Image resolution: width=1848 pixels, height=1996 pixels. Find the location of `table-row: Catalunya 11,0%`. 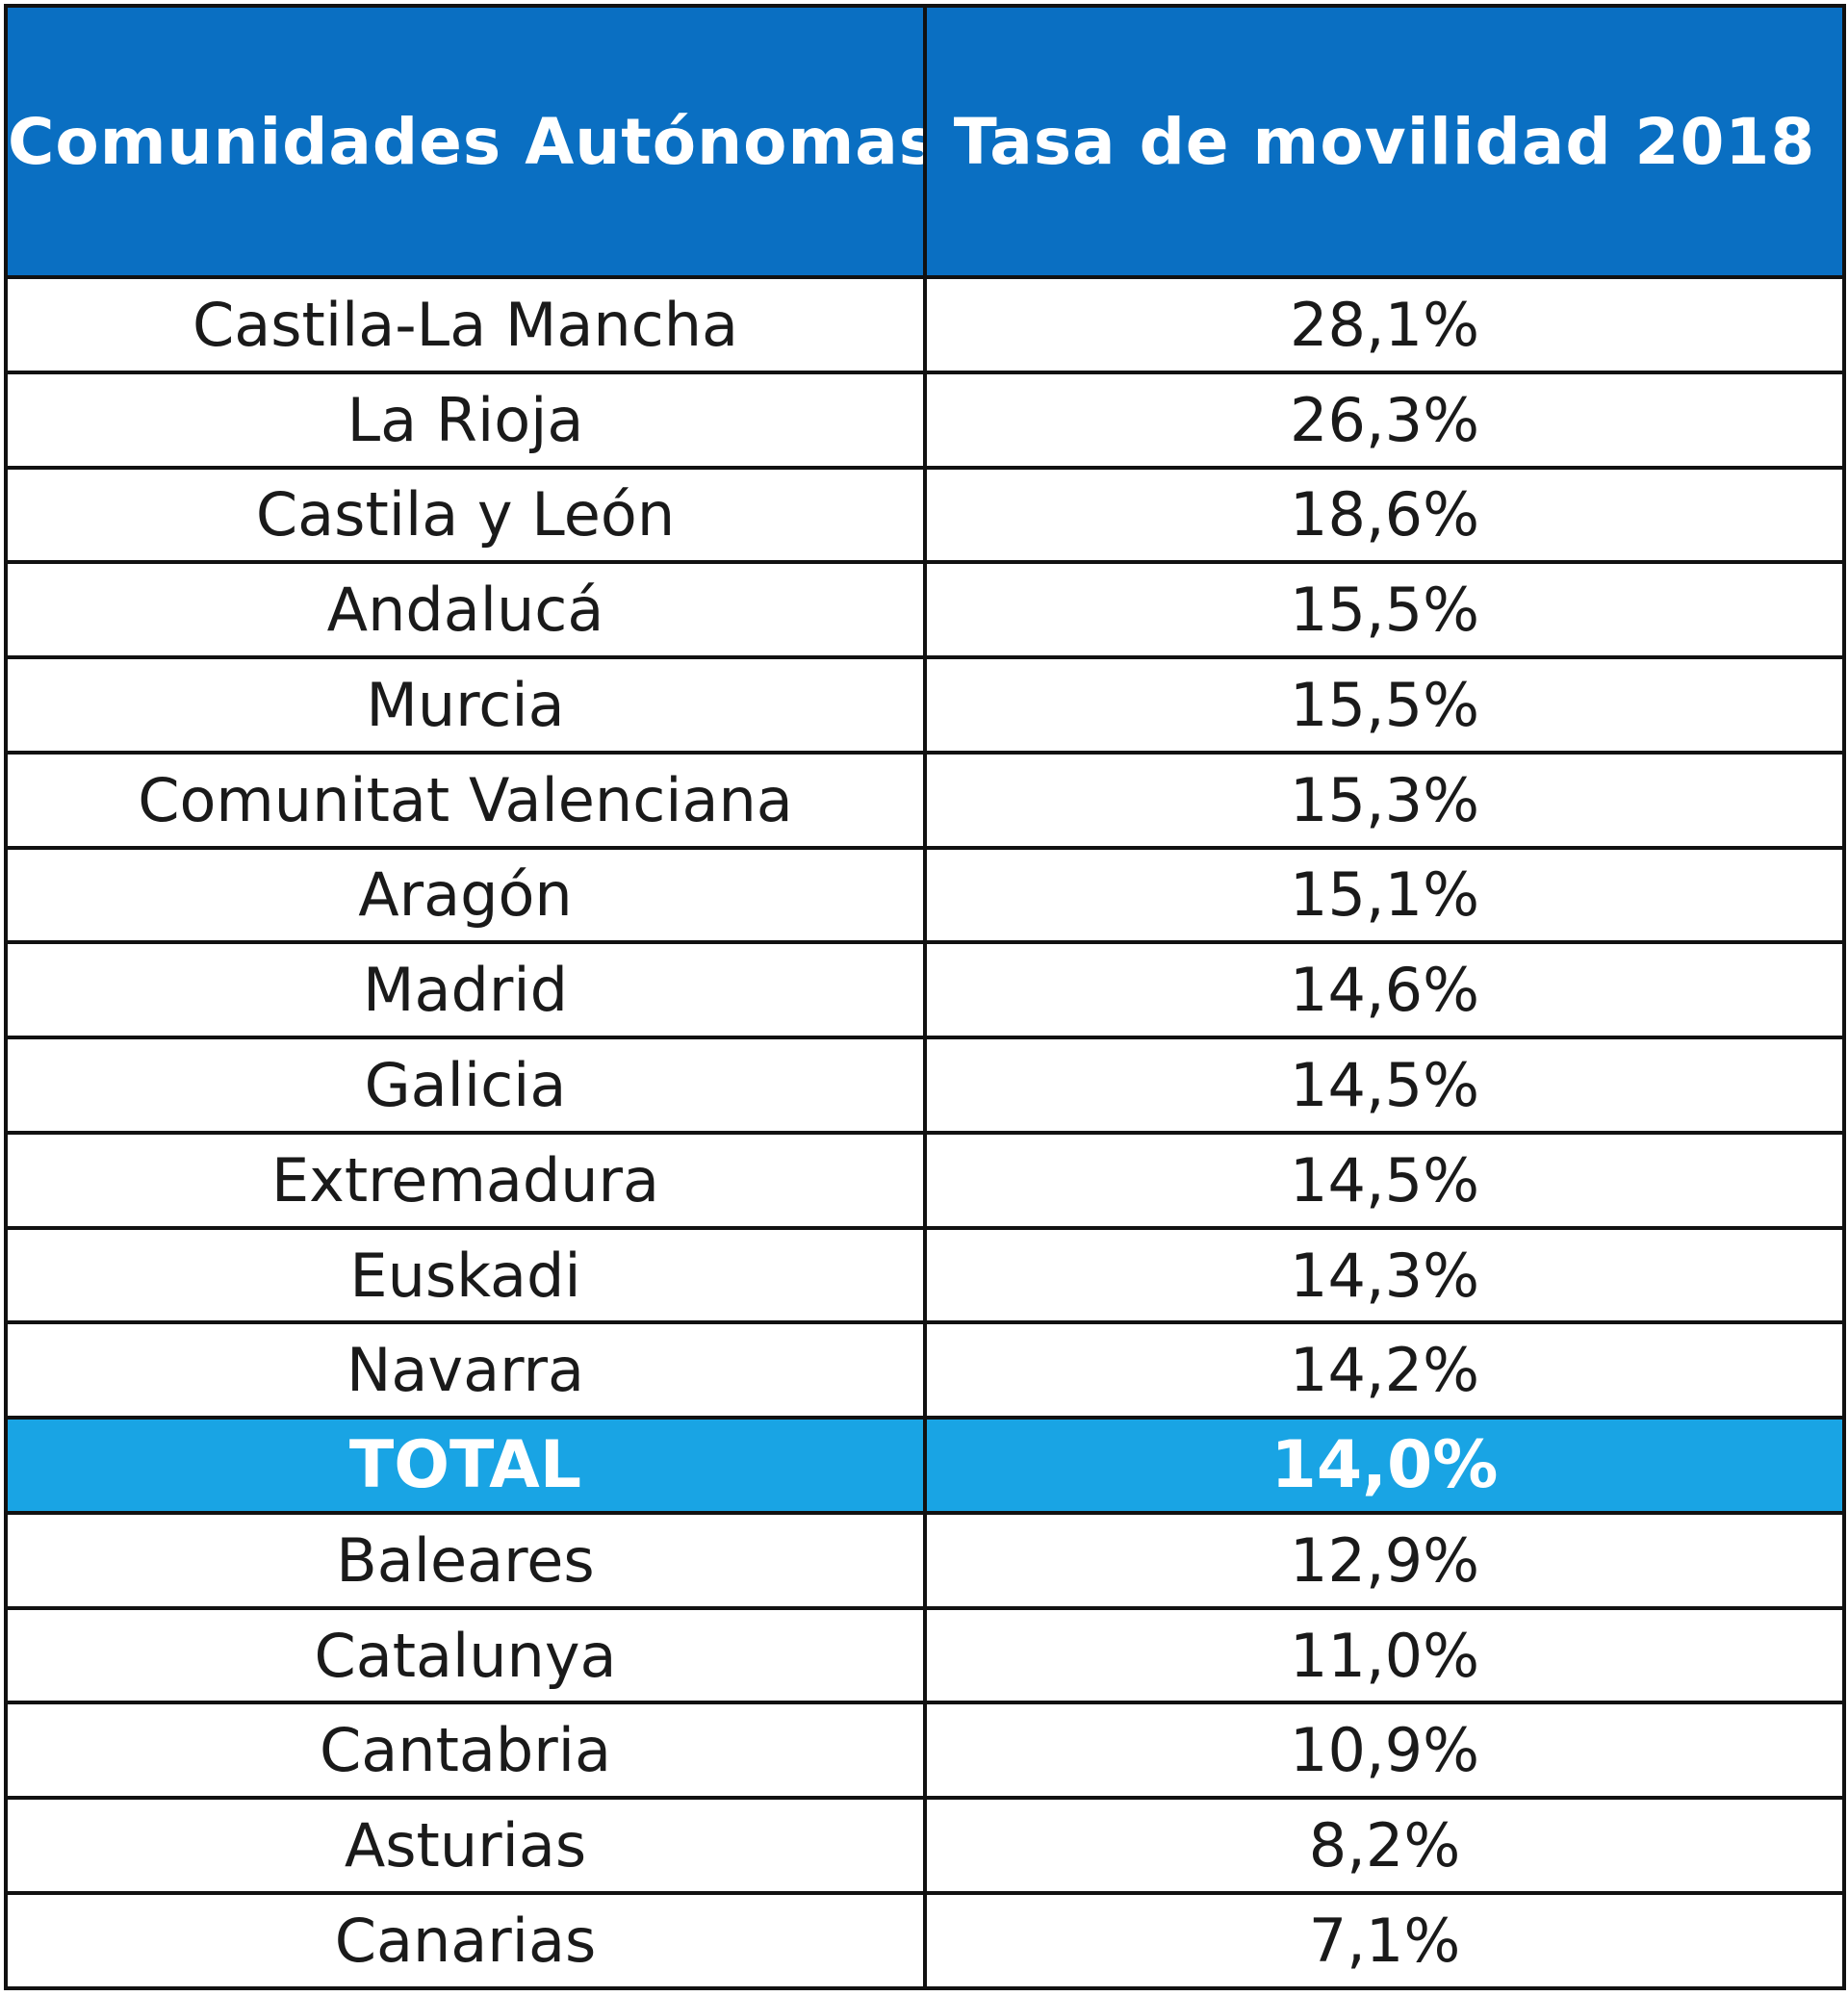

table-row: Catalunya 11,0% is located at coordinates (925, 1655).